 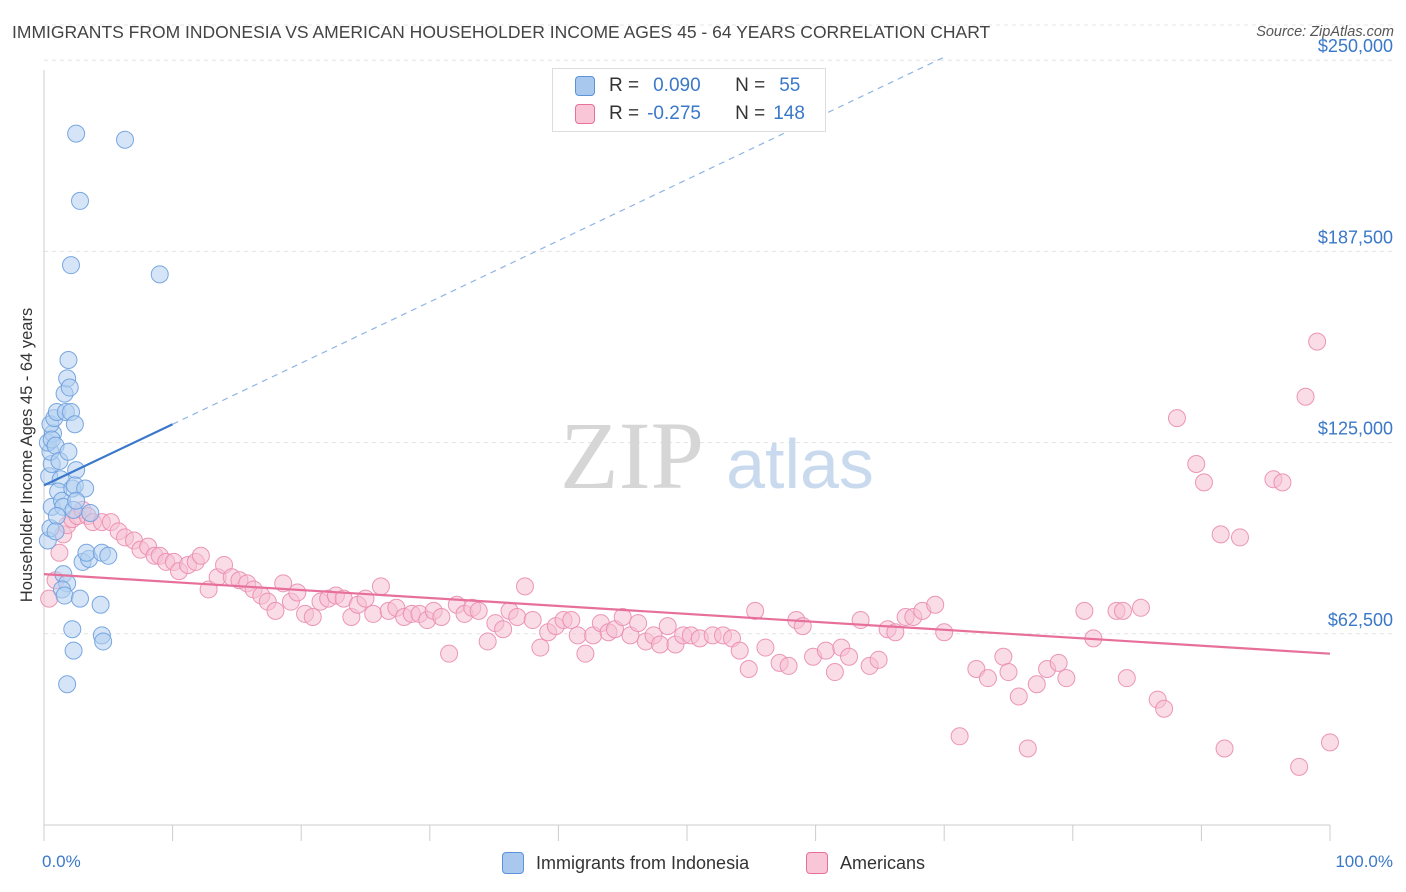 What do you see at coordinates (800, 464) in the screenshot?
I see `watermark-atlas: atlas` at bounding box center [800, 464].